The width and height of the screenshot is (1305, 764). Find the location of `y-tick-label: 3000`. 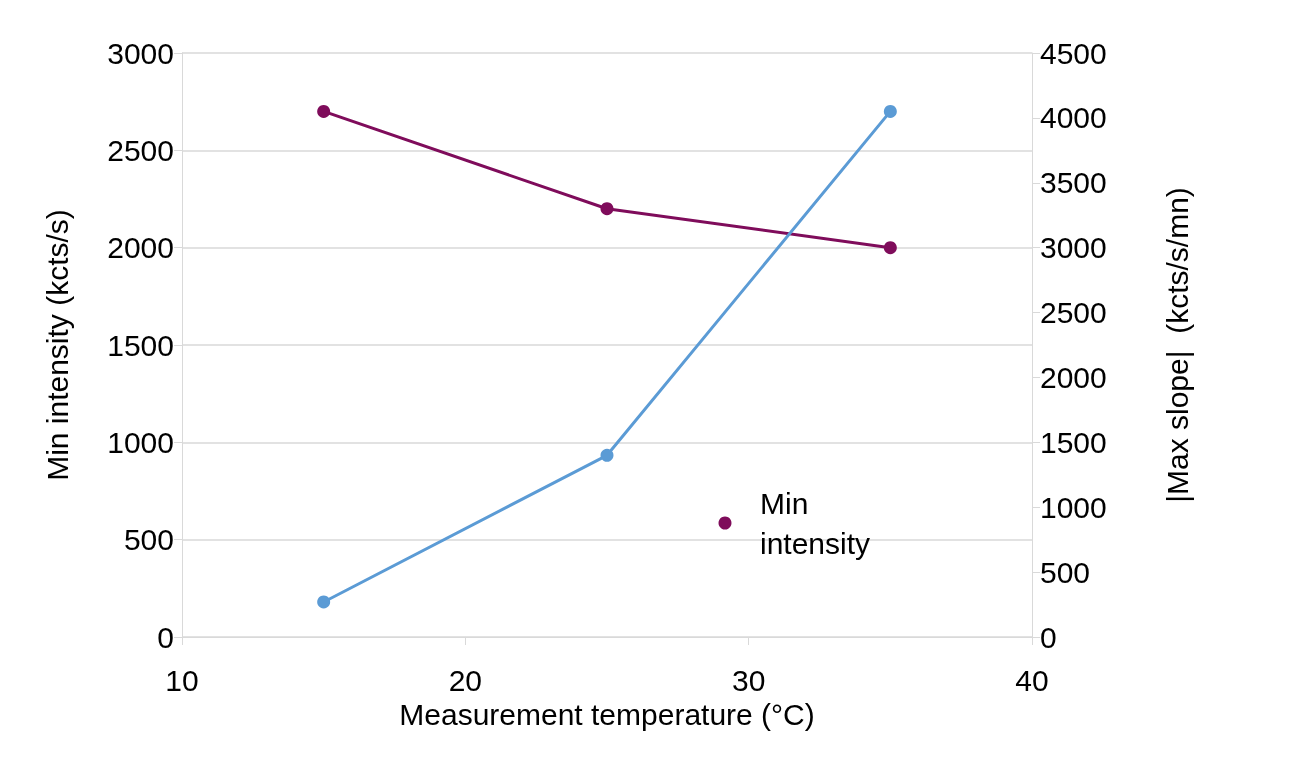

y-tick-label: 3000 is located at coordinates (140, 53).